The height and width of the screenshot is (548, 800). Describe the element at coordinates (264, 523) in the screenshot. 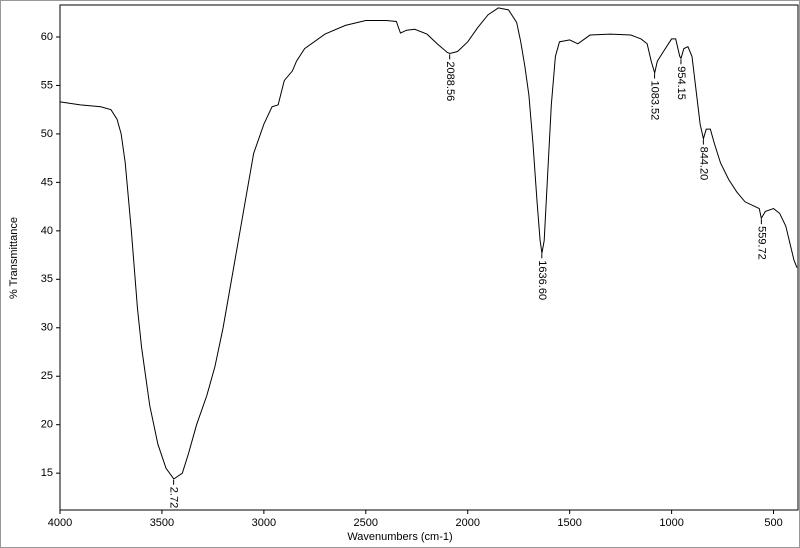

I see `x-tick-label: 3000` at that location.